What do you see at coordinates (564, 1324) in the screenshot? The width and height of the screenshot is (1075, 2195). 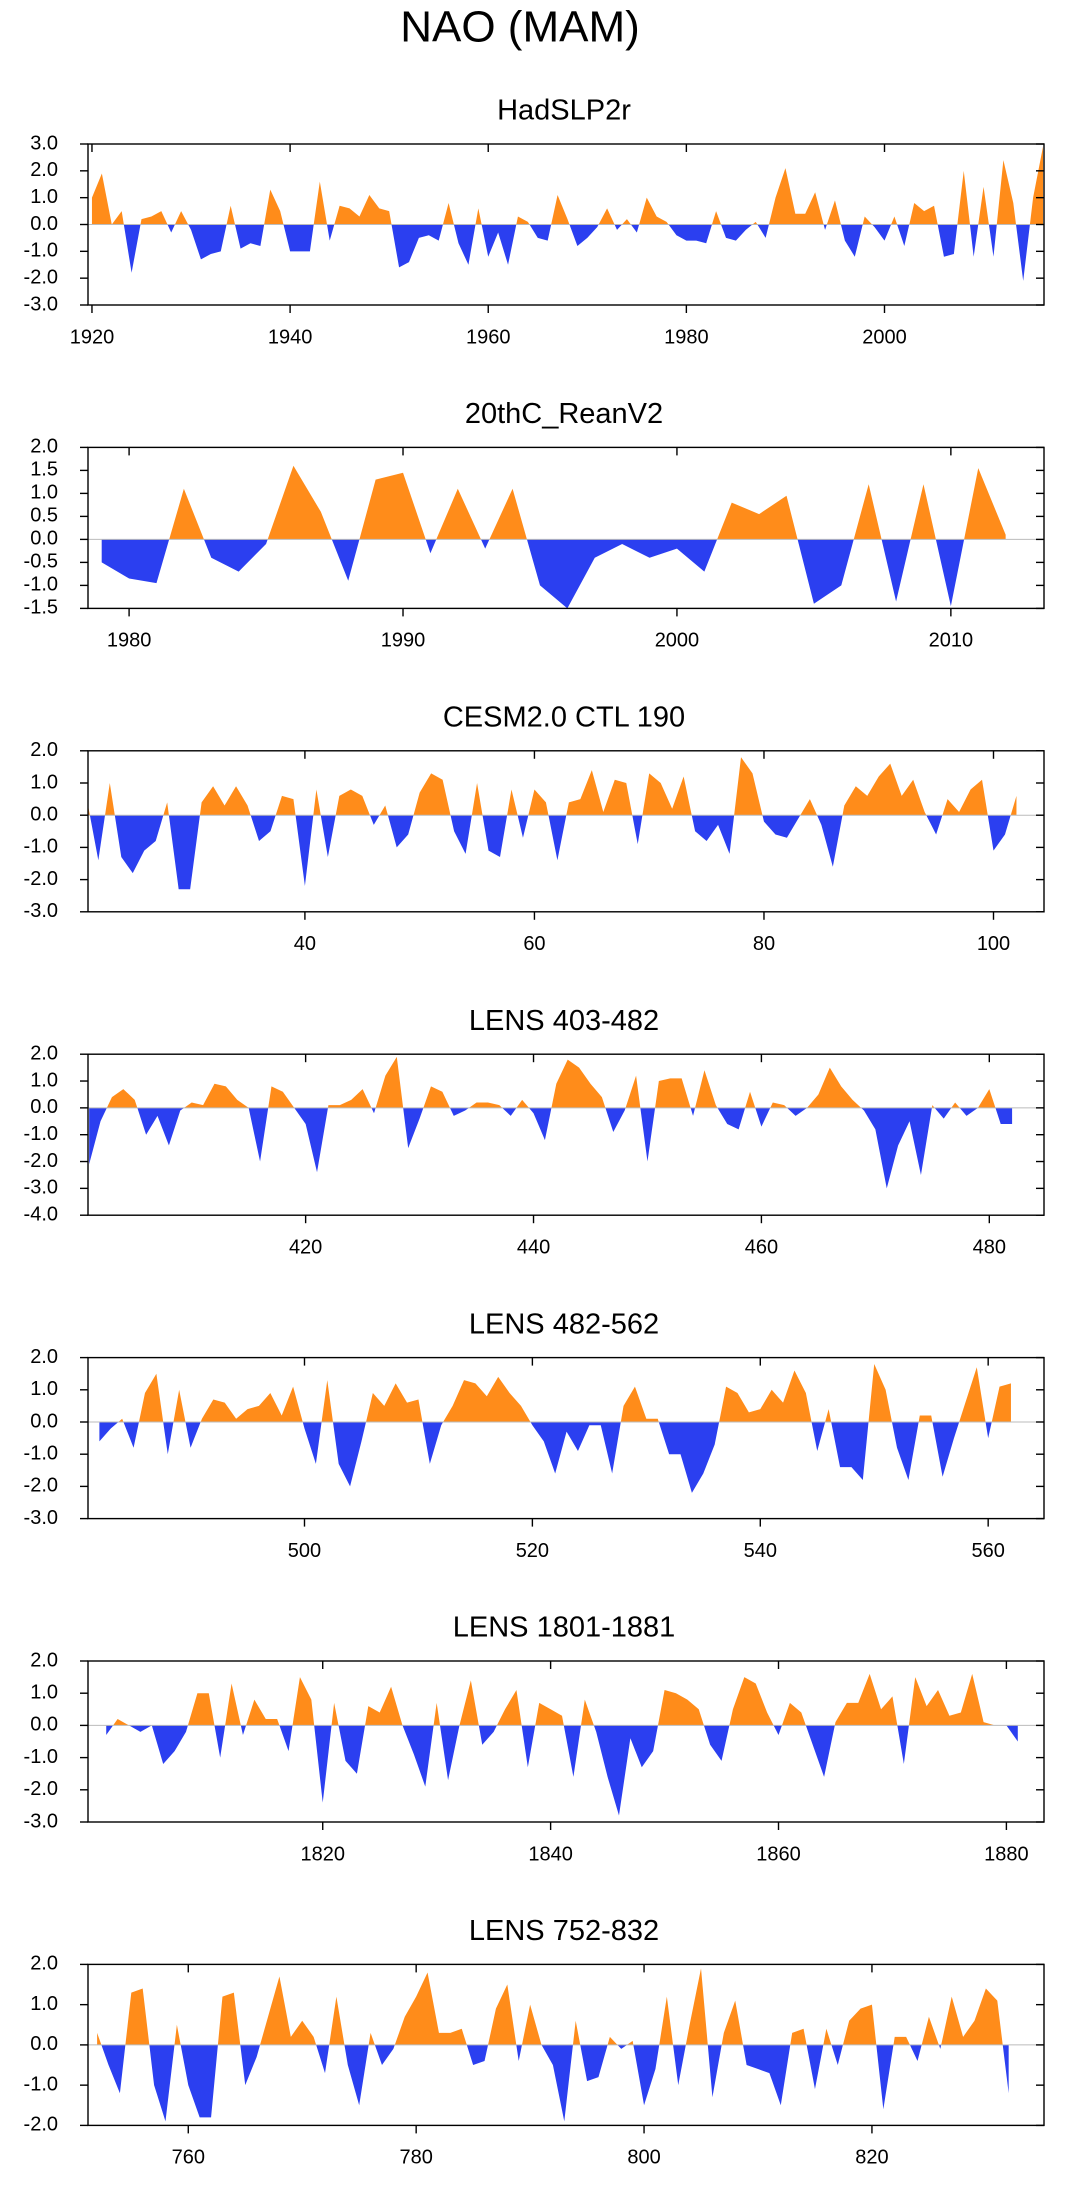 I see `panel-title: LENS 482-562` at bounding box center [564, 1324].